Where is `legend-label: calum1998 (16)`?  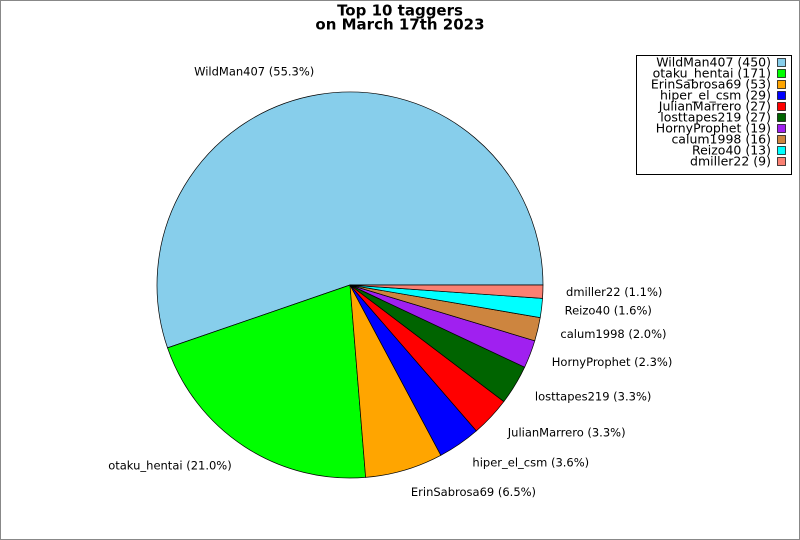
legend-label: calum1998 (16) is located at coordinates (721, 139).